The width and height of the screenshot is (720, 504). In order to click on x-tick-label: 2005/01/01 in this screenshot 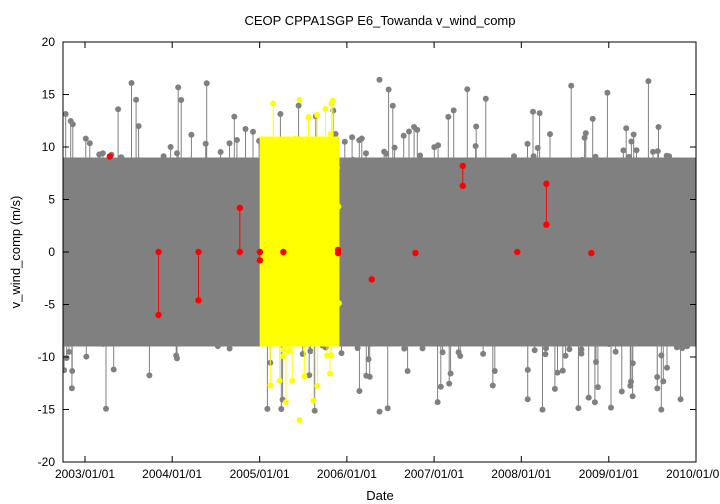, I will do `click(260, 474)`.